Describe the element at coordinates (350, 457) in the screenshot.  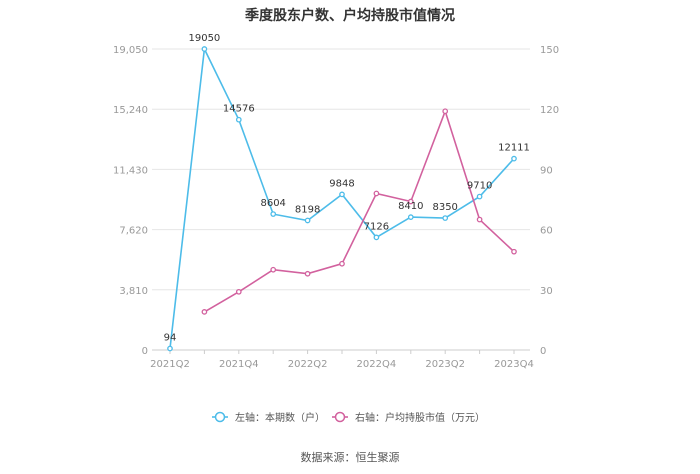
I see `source-note: 数据来源：恒生聚源` at that location.